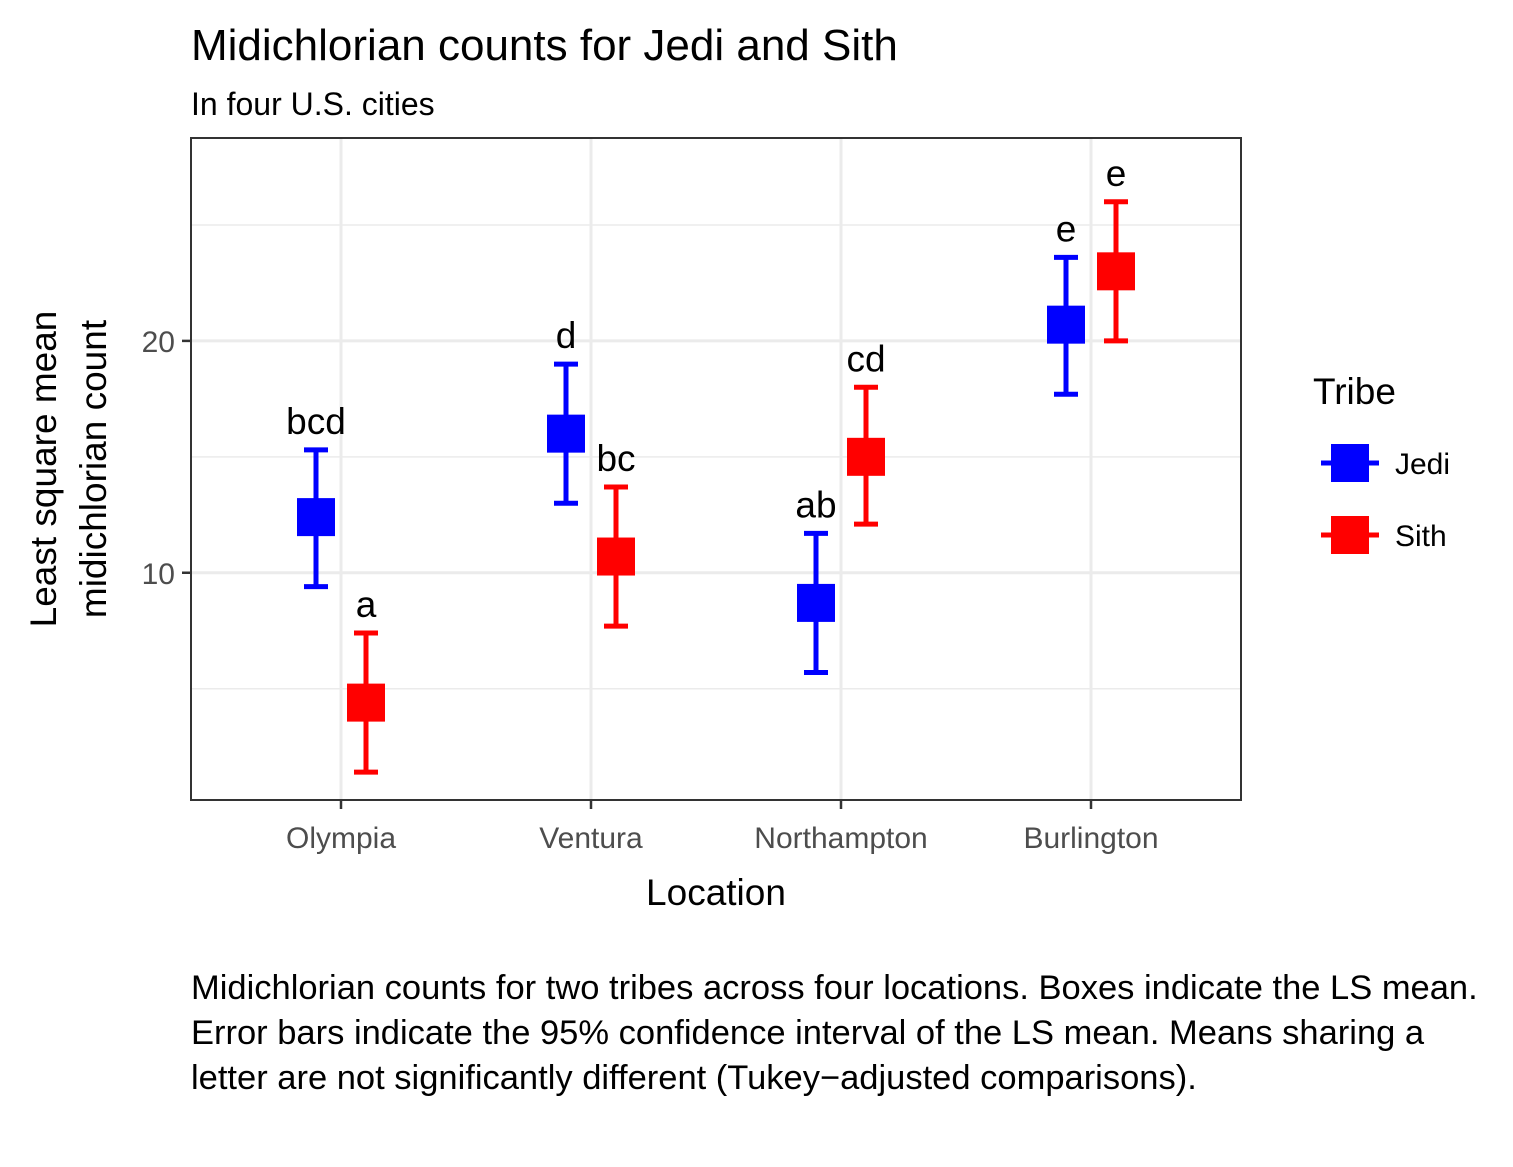 Image resolution: width=1513 pixels, height=1167 pixels. I want to click on error-bar-group: d, so click(566, 410).